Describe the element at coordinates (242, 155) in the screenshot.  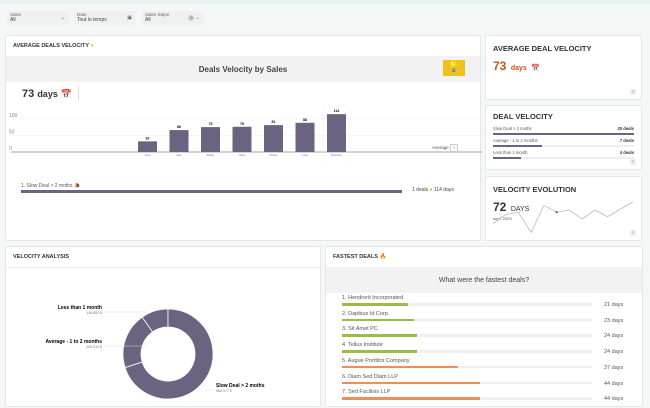
I see `x-tick-label: Claire` at that location.